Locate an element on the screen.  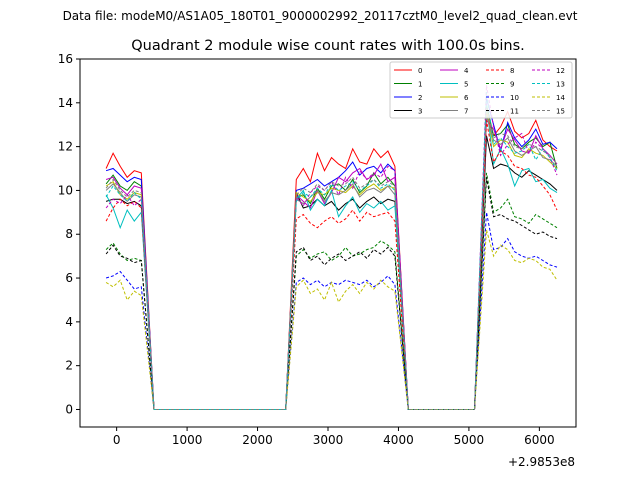
legend-label-10: 10 is located at coordinates (514, 98).